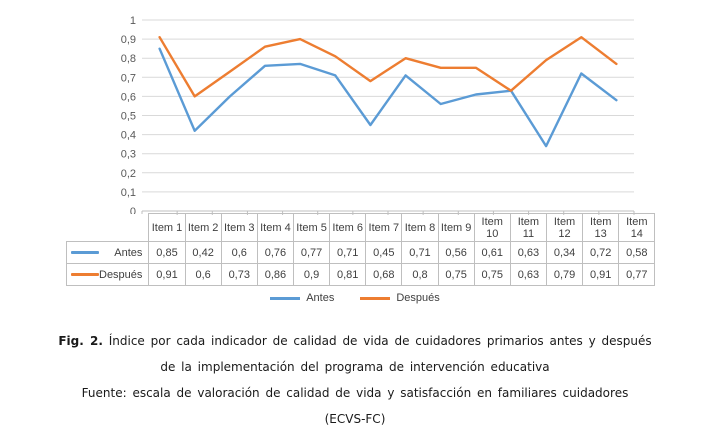  What do you see at coordinates (239, 227) in the screenshot?
I see `column-header: Item 3` at bounding box center [239, 227].